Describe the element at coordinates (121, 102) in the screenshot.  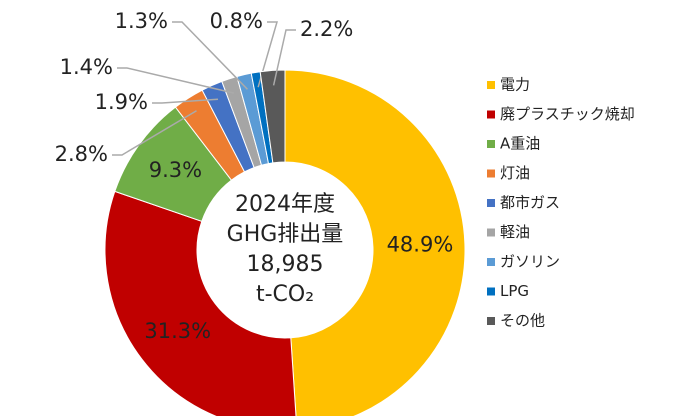
I see `value-label: 1.9%` at that location.